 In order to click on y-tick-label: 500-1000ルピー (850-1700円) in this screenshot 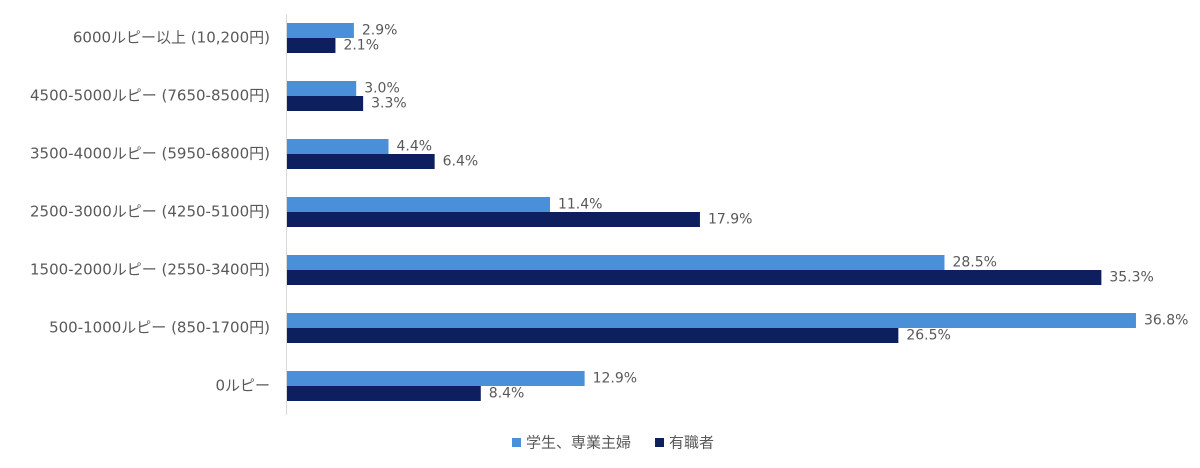, I will do `click(159, 328)`.